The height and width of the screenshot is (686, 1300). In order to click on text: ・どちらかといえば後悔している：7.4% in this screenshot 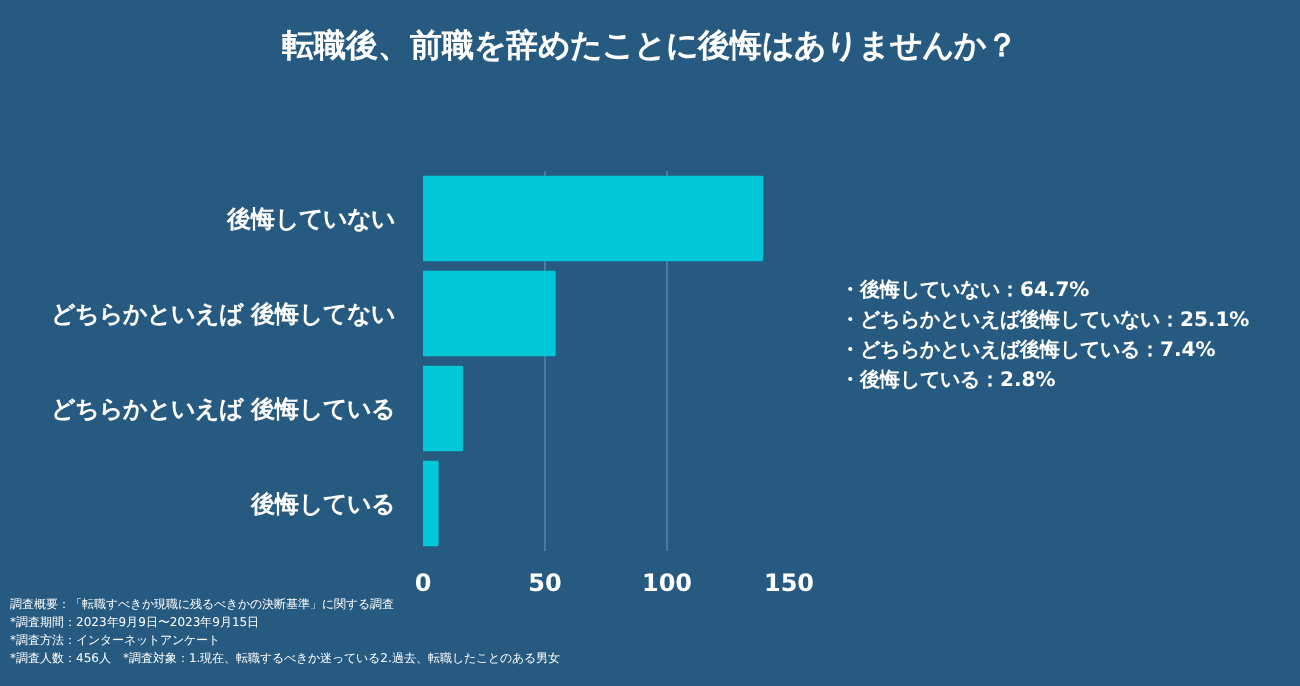, I will do `click(1029, 351)`.